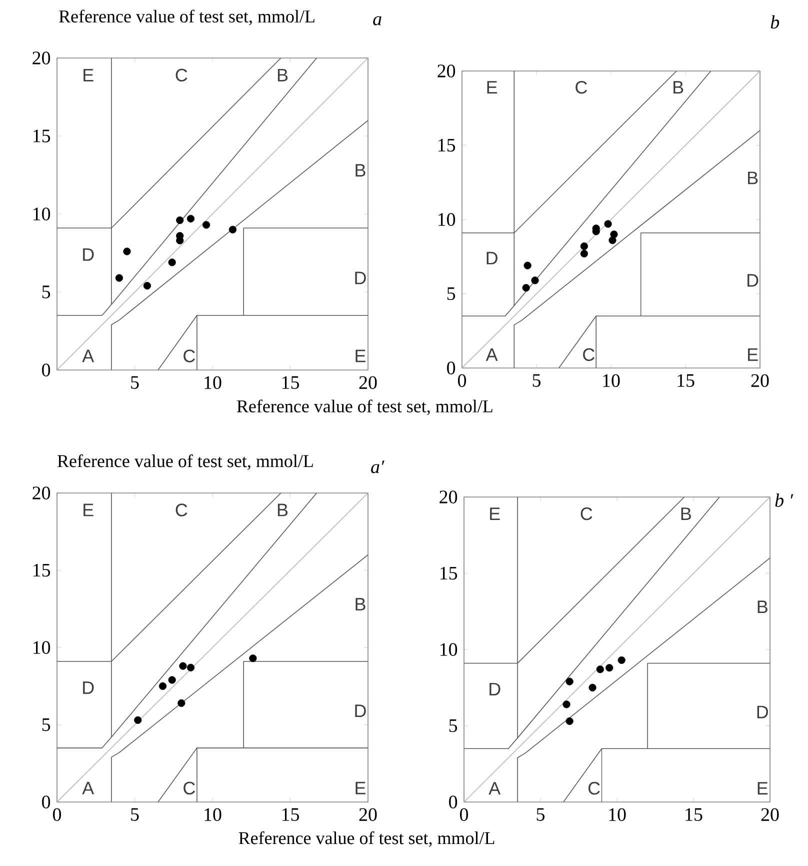 The image size is (808, 866). What do you see at coordinates (784, 500) in the screenshot?
I see `chart-title: b ′` at bounding box center [784, 500].